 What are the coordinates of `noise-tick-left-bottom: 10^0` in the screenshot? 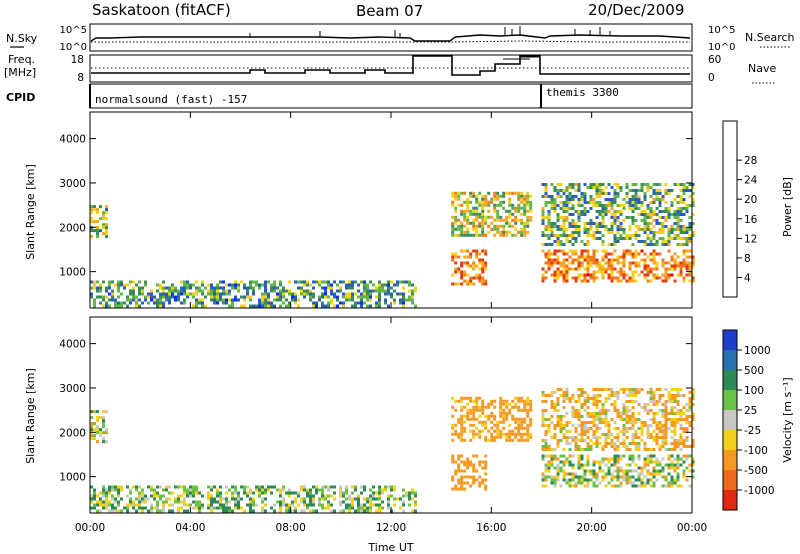 It's located at (73, 47).